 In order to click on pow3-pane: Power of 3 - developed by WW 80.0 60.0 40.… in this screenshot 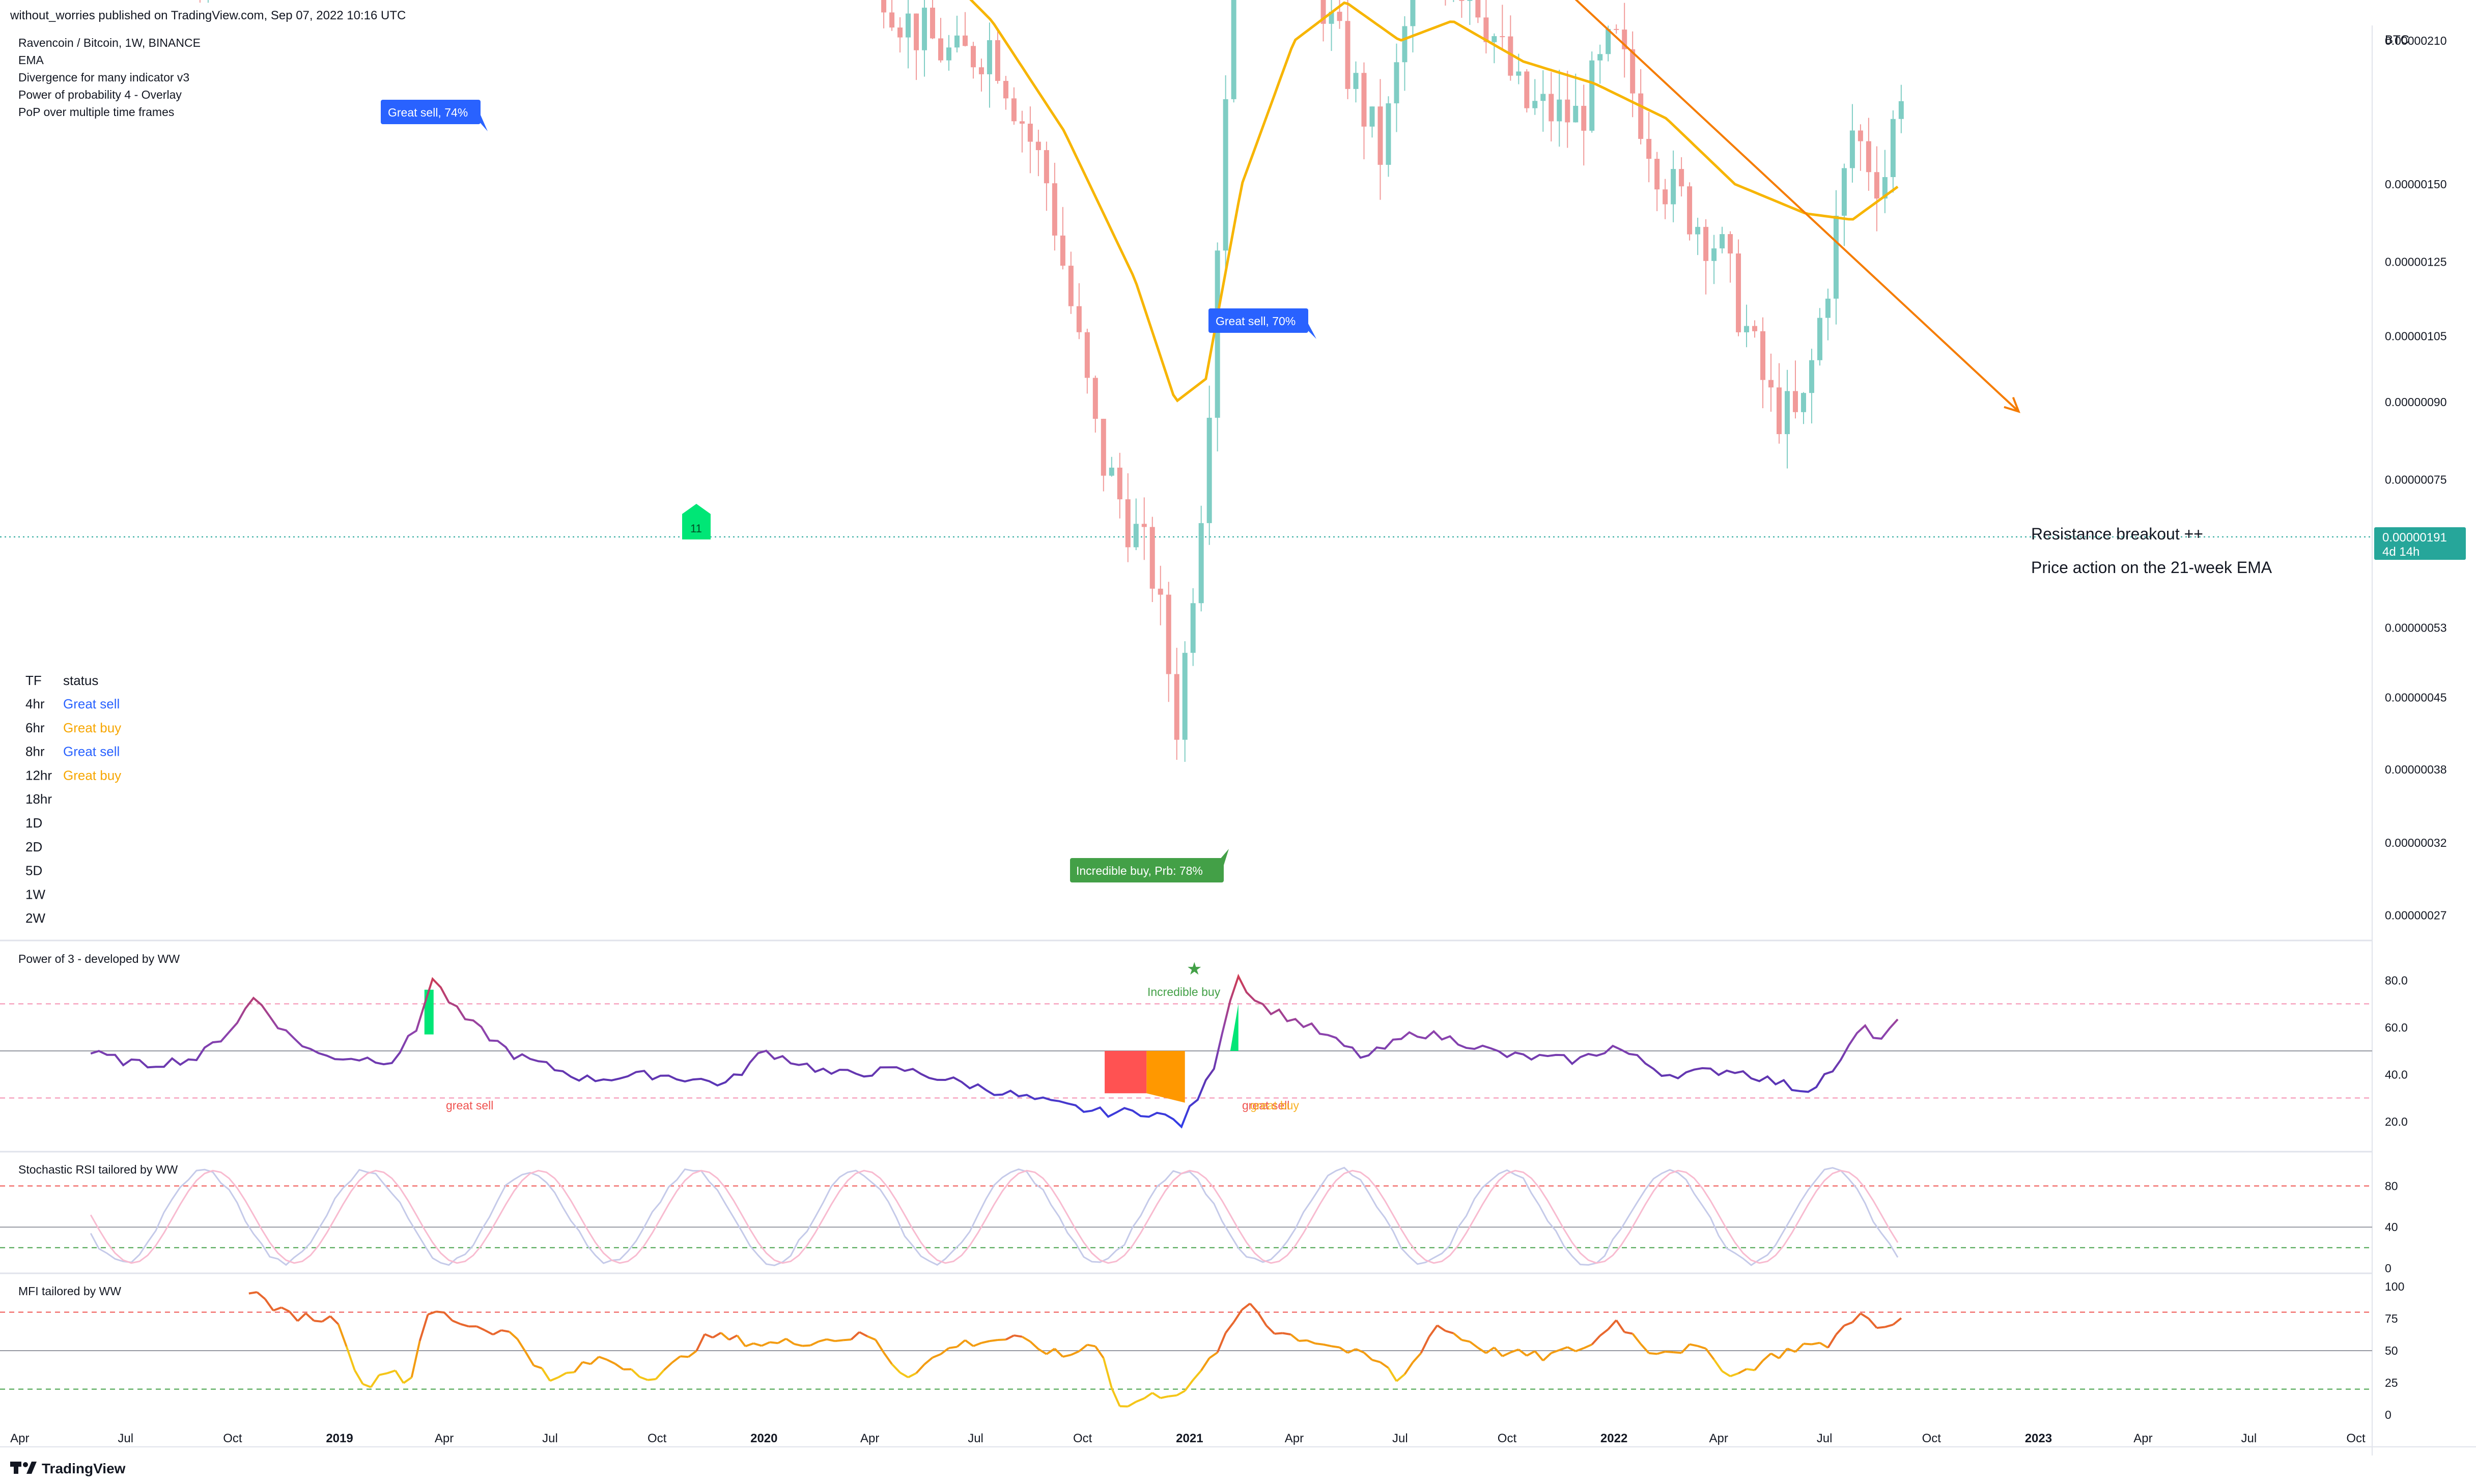, I will do `click(1204, 1040)`.